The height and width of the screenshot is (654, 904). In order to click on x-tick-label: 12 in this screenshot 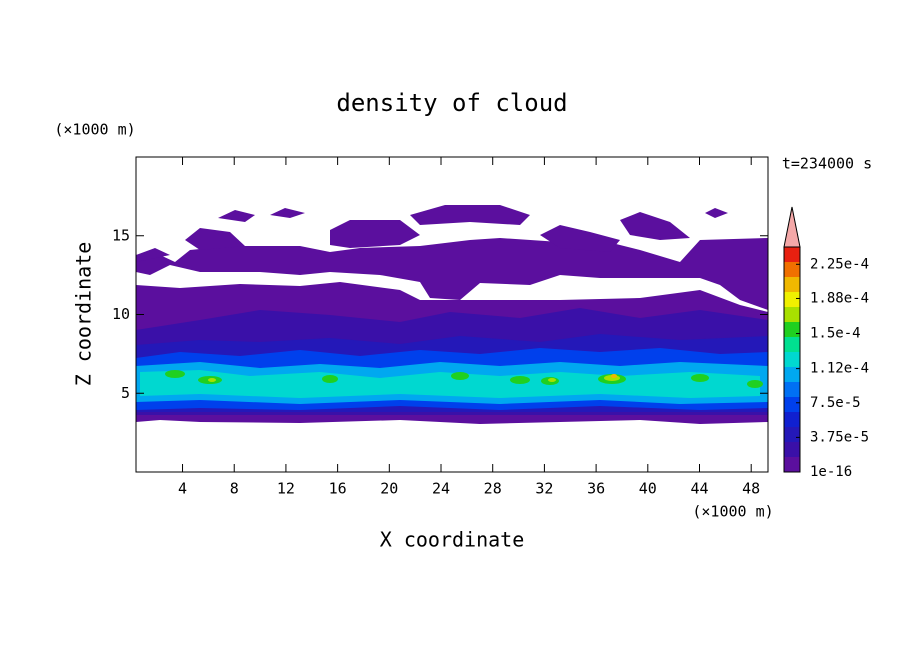, I will do `click(286, 489)`.